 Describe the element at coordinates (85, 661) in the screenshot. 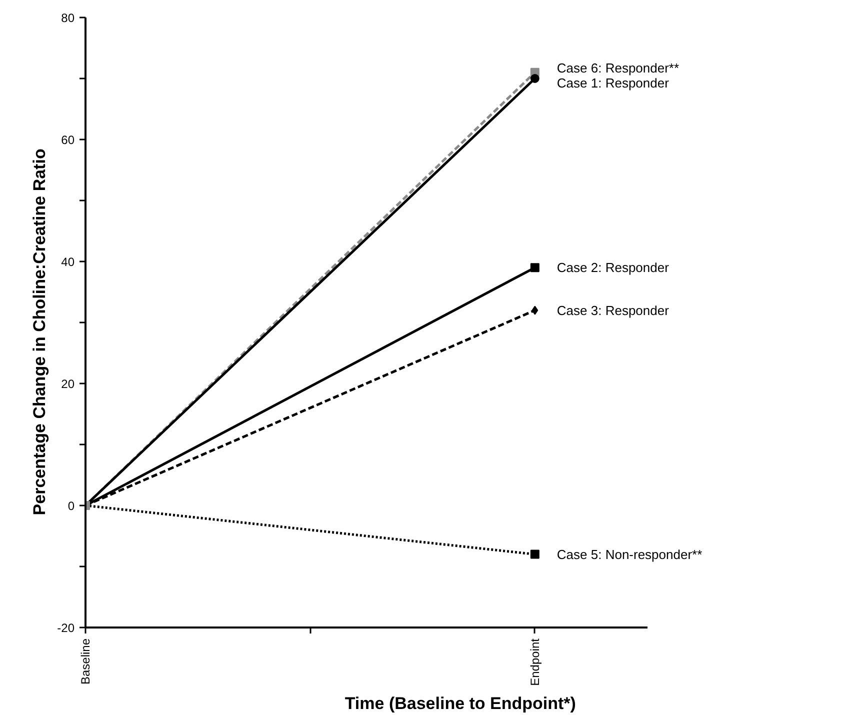

I see `x-tick-label: Baseline` at that location.